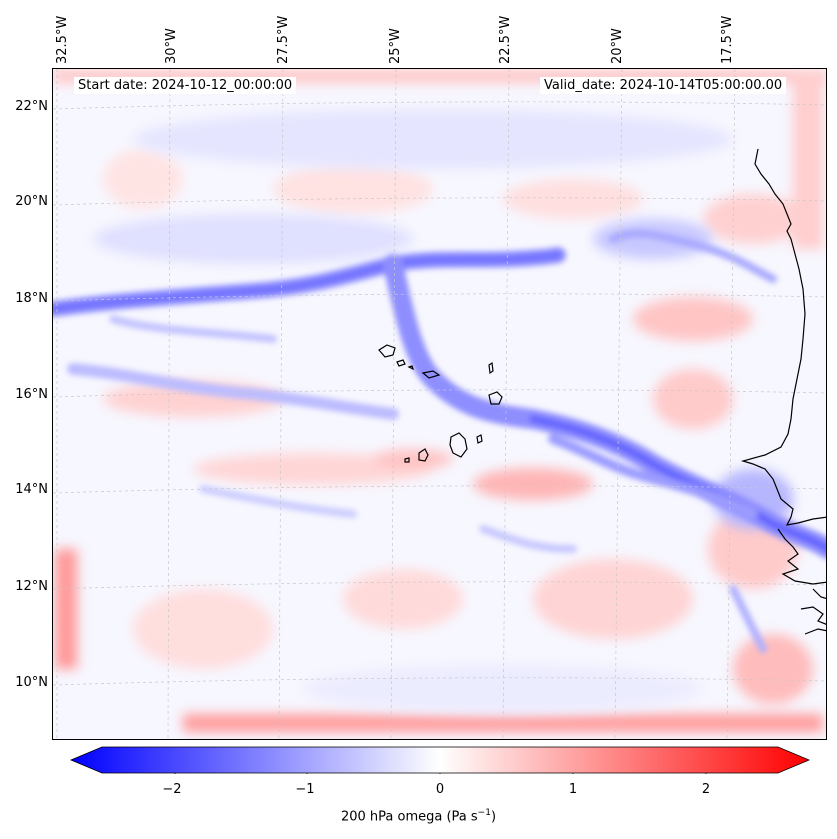  I want to click on colorbar, so click(440, 760).